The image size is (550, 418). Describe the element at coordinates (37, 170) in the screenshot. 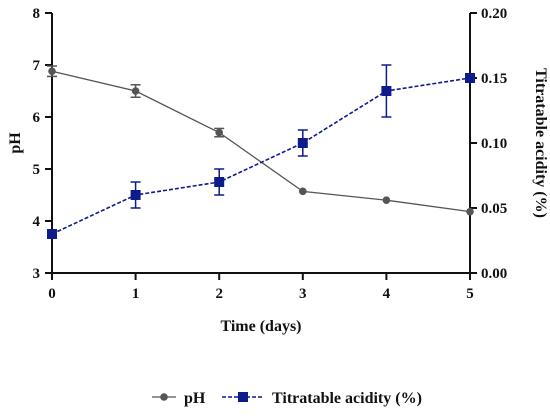

I see `left-y-tick-label: 5` at that location.